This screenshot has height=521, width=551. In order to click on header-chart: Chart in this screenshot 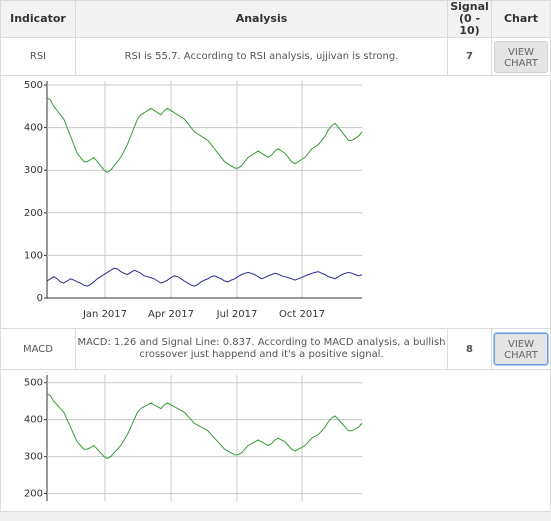, I will do `click(521, 19)`.